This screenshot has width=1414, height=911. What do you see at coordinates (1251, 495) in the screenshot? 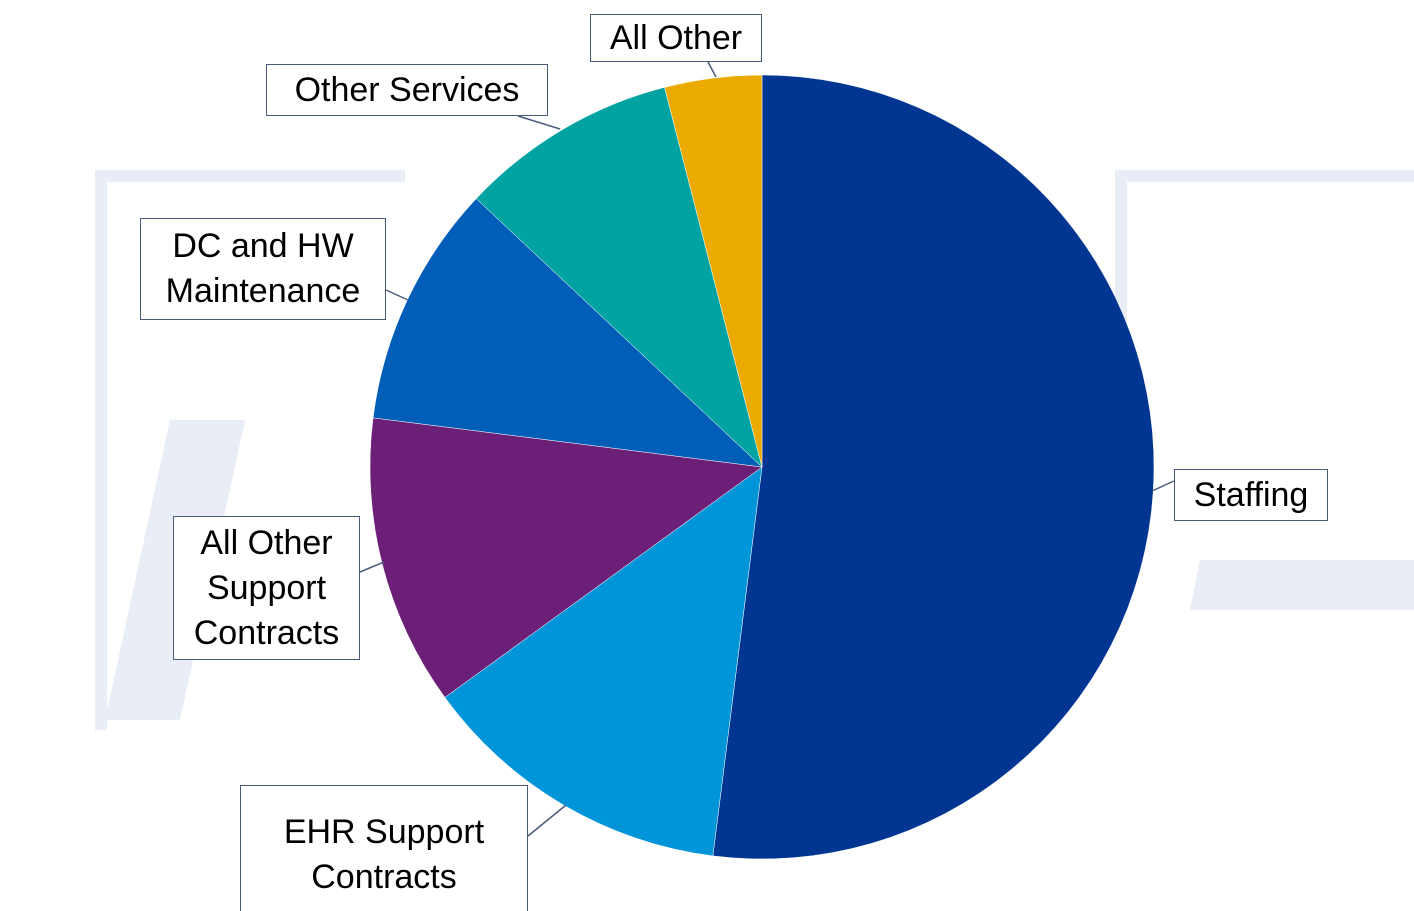
I see `slice-label: Staffing` at bounding box center [1251, 495].